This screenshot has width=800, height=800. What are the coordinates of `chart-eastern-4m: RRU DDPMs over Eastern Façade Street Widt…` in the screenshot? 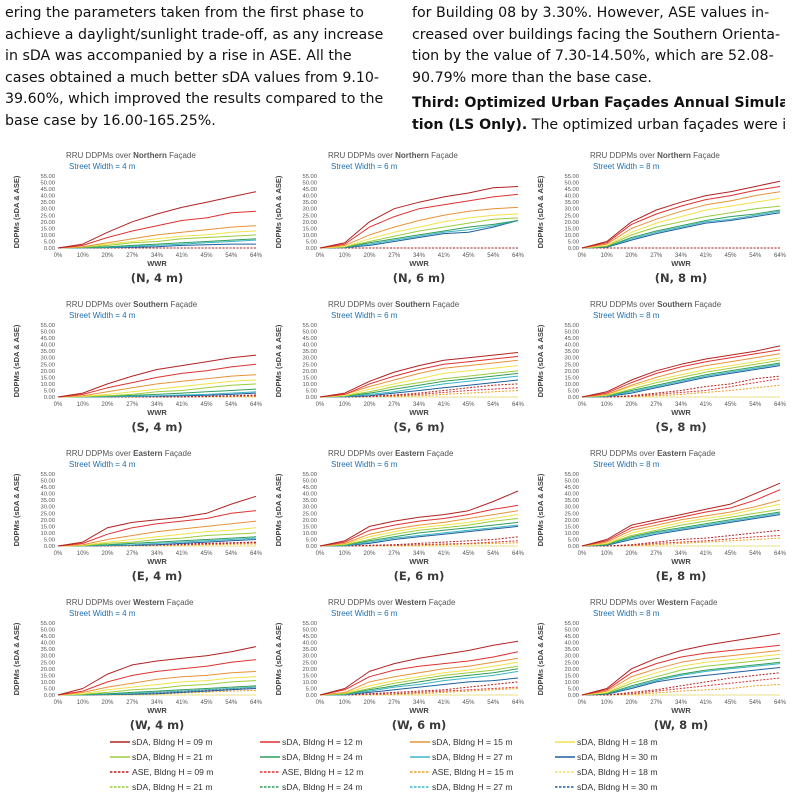 It's located at (136, 506).